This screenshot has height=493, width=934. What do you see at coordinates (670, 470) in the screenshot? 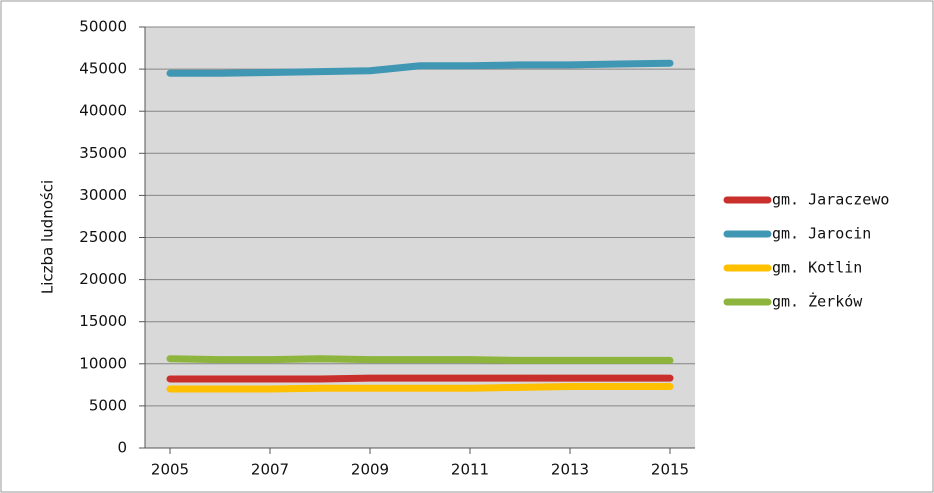
I see `x-tick-label: 2015` at bounding box center [670, 470].